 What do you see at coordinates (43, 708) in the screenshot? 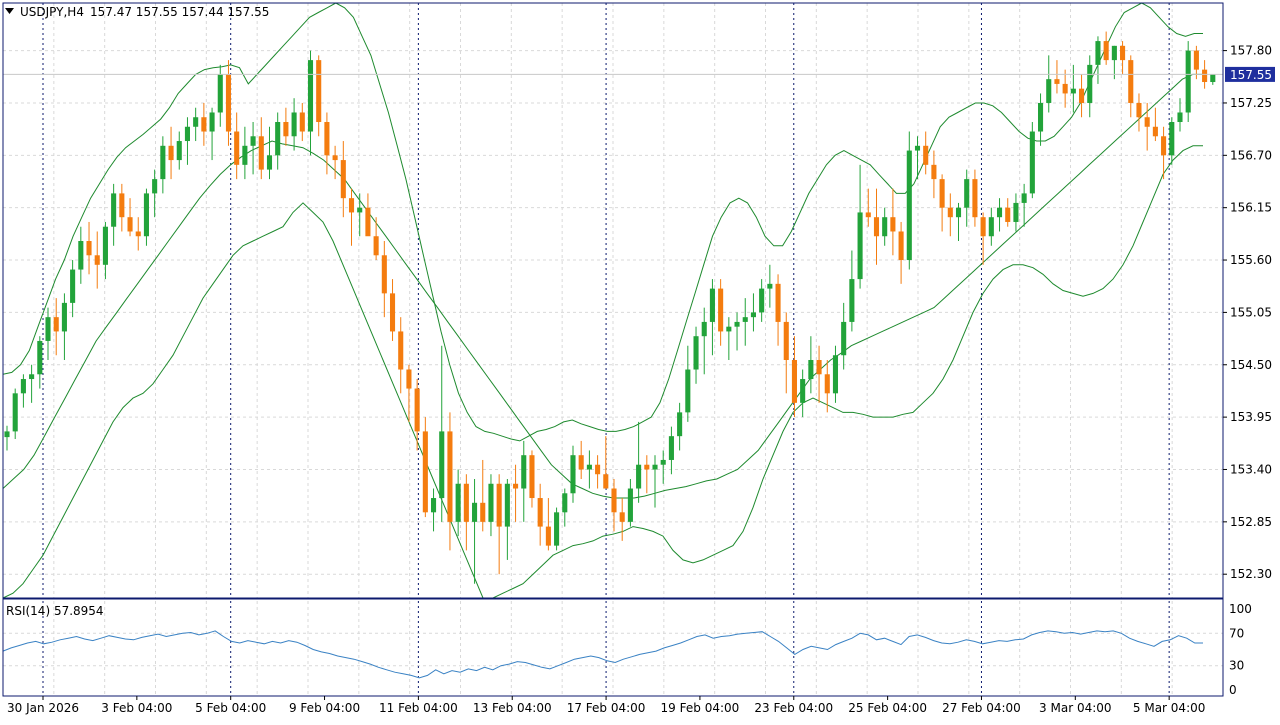
I see `time-tick-label: 30 Jan 2026` at bounding box center [43, 708].